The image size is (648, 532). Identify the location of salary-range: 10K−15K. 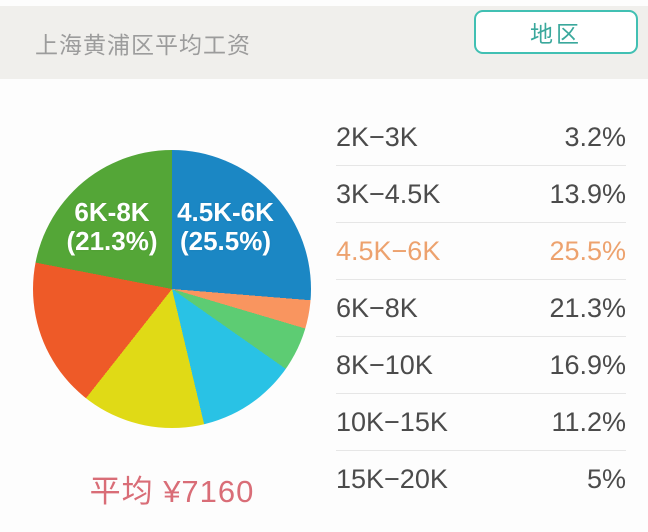
(392, 421).